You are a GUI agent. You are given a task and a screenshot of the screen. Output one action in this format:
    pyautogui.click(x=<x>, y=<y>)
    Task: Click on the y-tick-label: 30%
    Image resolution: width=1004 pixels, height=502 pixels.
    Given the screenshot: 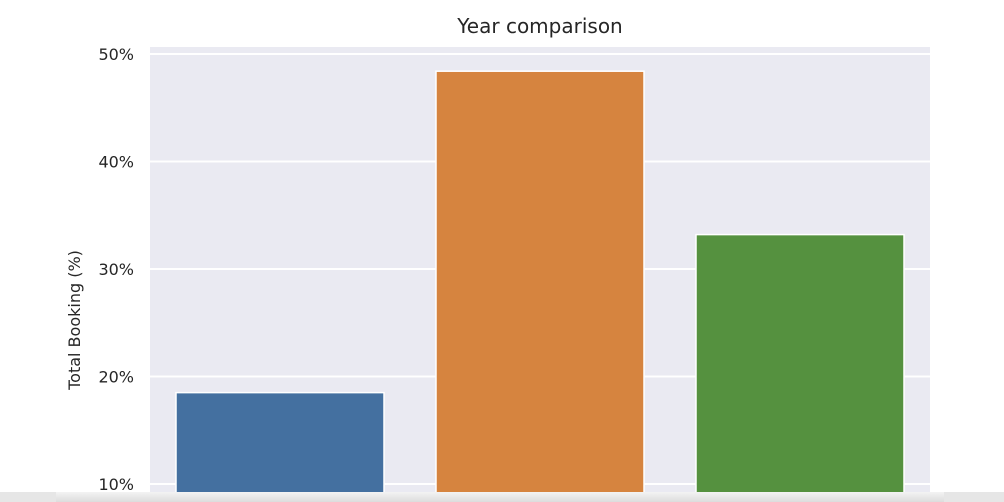 What is the action you would take?
    pyautogui.click(x=116, y=269)
    